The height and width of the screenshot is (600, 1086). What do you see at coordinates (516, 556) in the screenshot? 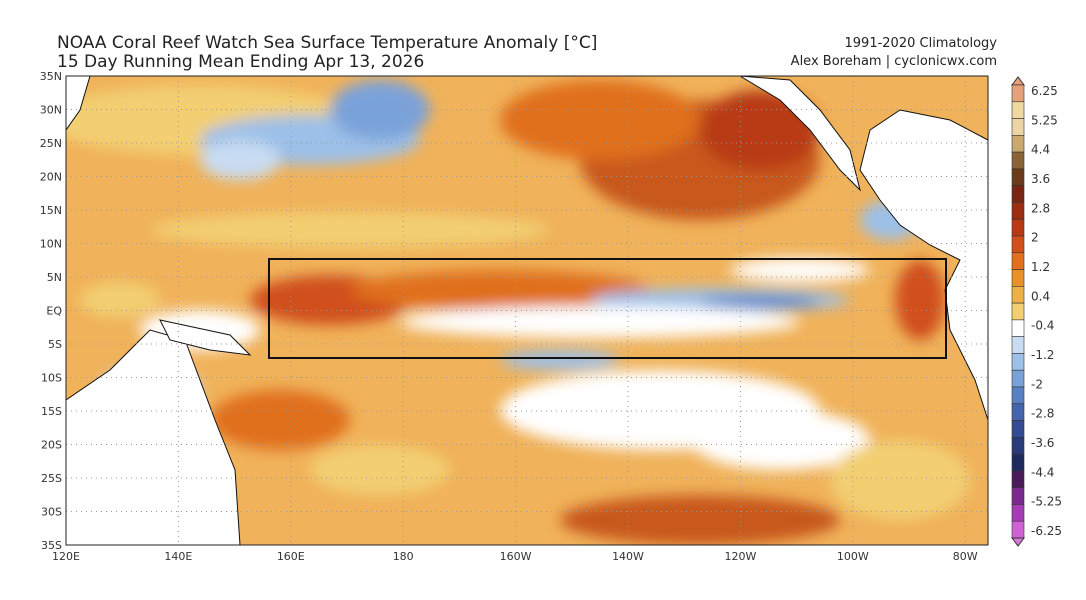
I see `lon-tick-label: 160W` at bounding box center [516, 556].